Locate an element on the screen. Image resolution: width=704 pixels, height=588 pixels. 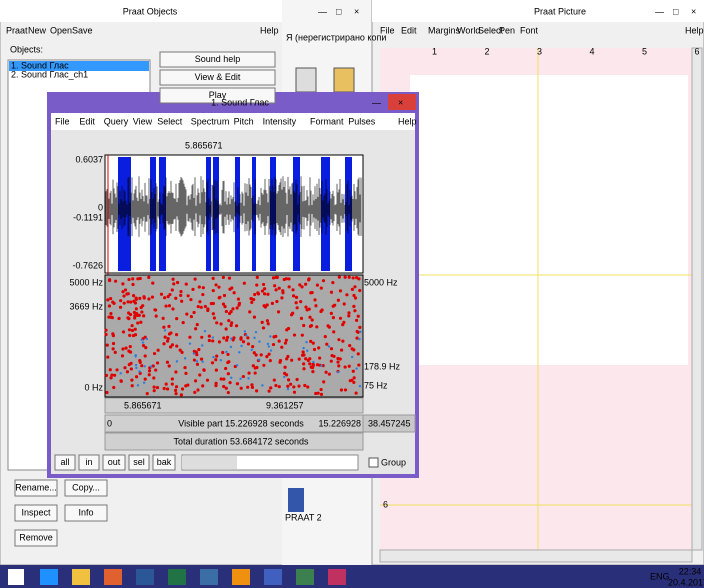
menu-item: Font is located at coordinates (529, 30).